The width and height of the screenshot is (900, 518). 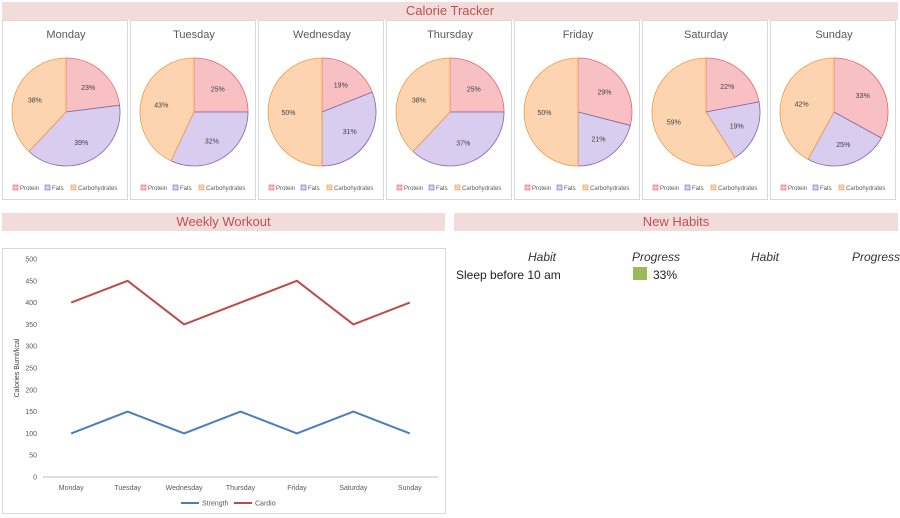 I want to click on calorie-tracker-banner: Calorie Tracker, so click(x=450, y=11).